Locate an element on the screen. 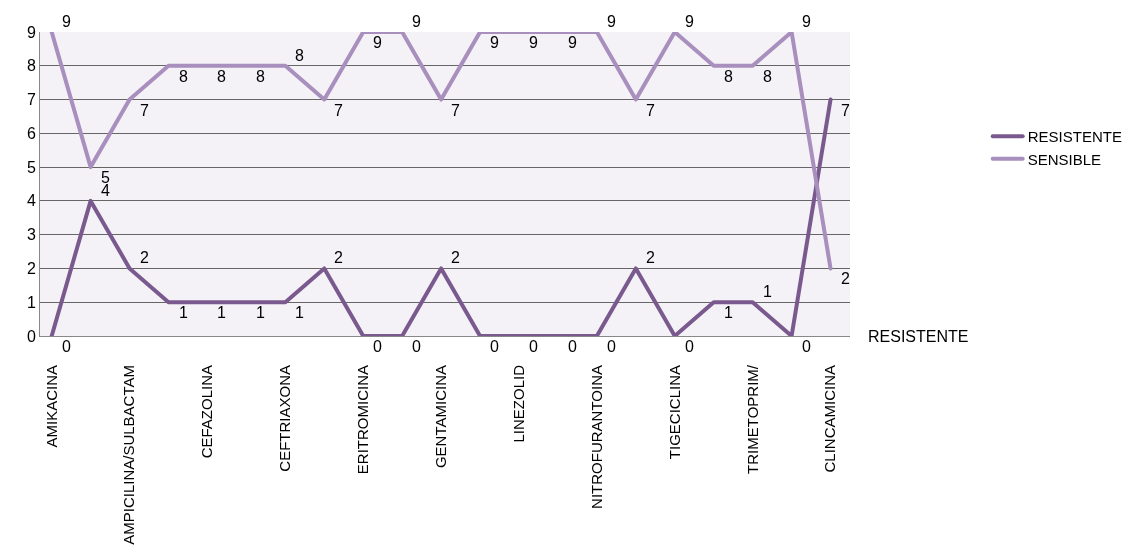 This screenshot has width=1138, height=555. x-tick-label: AMIKACINA is located at coordinates (51, 406).